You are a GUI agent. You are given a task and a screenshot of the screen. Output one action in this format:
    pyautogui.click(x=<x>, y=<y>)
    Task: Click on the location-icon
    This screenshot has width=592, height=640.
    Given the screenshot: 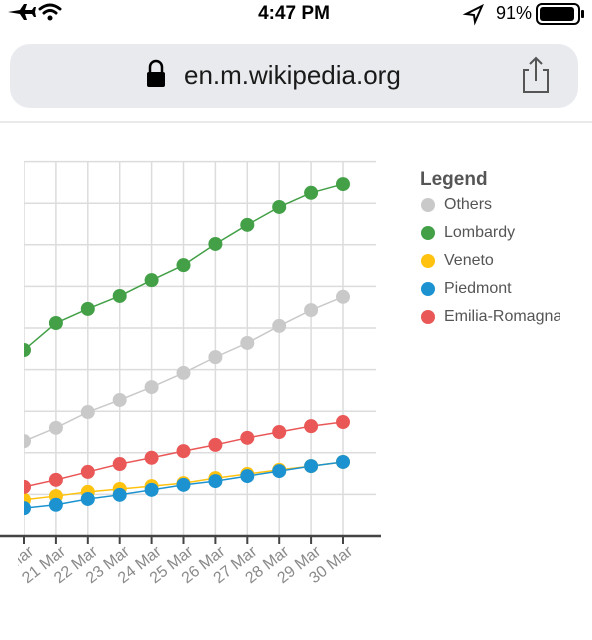 What is the action you would take?
    pyautogui.click(x=473, y=14)
    